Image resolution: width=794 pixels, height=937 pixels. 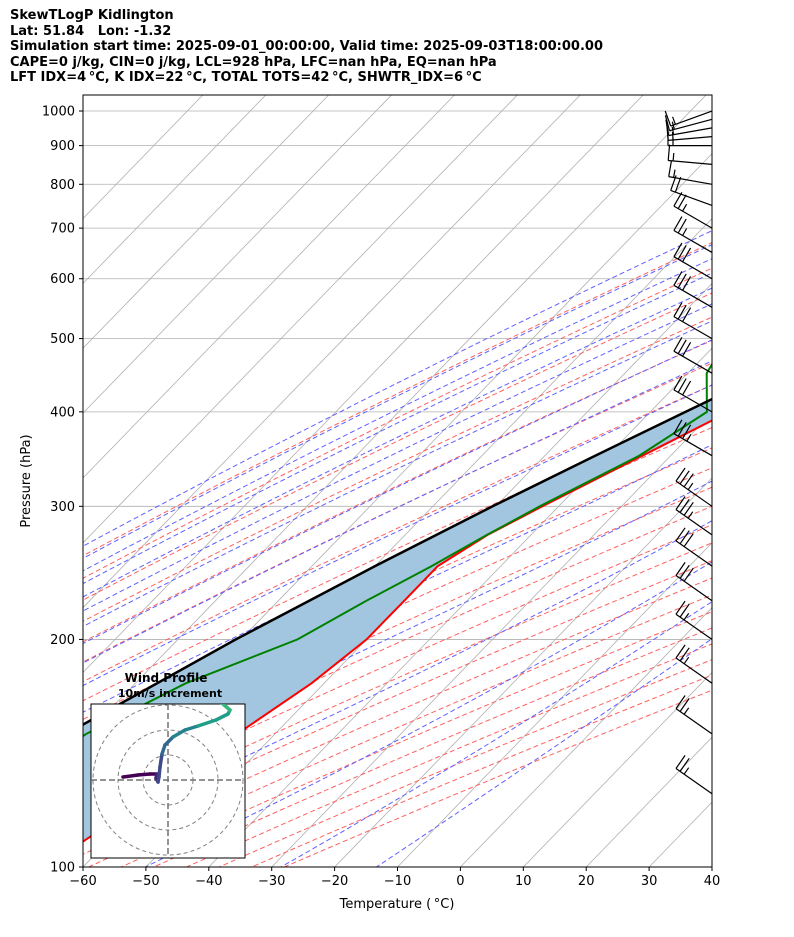 What do you see at coordinates (92, 15) in the screenshot?
I see `station-title: SkewTLogP Kidlington` at bounding box center [92, 15].